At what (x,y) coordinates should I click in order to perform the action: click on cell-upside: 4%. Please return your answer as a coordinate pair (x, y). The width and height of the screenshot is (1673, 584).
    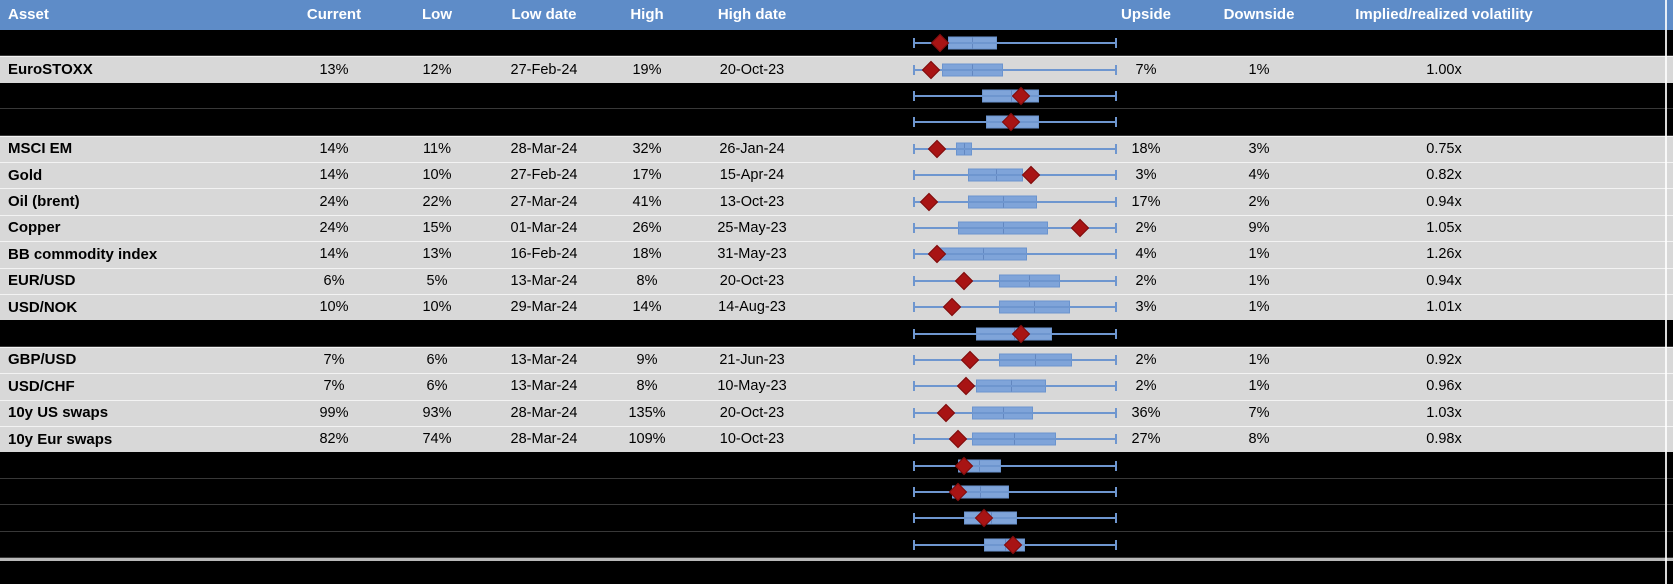
    Looking at the image, I should click on (1146, 254).